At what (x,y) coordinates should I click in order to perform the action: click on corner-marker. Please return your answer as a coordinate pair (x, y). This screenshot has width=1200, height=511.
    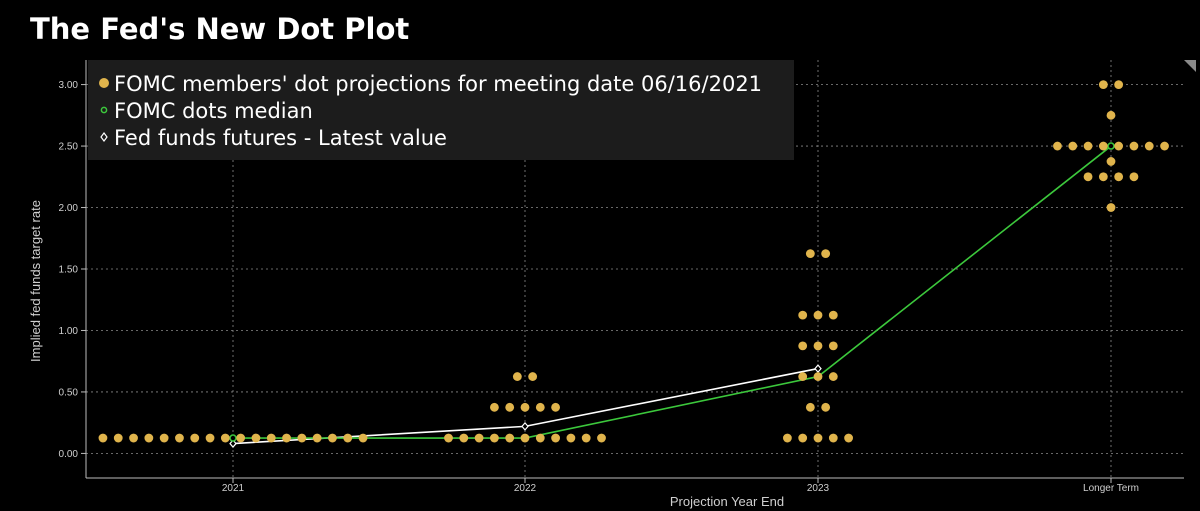
    Looking at the image, I should click on (1190, 66).